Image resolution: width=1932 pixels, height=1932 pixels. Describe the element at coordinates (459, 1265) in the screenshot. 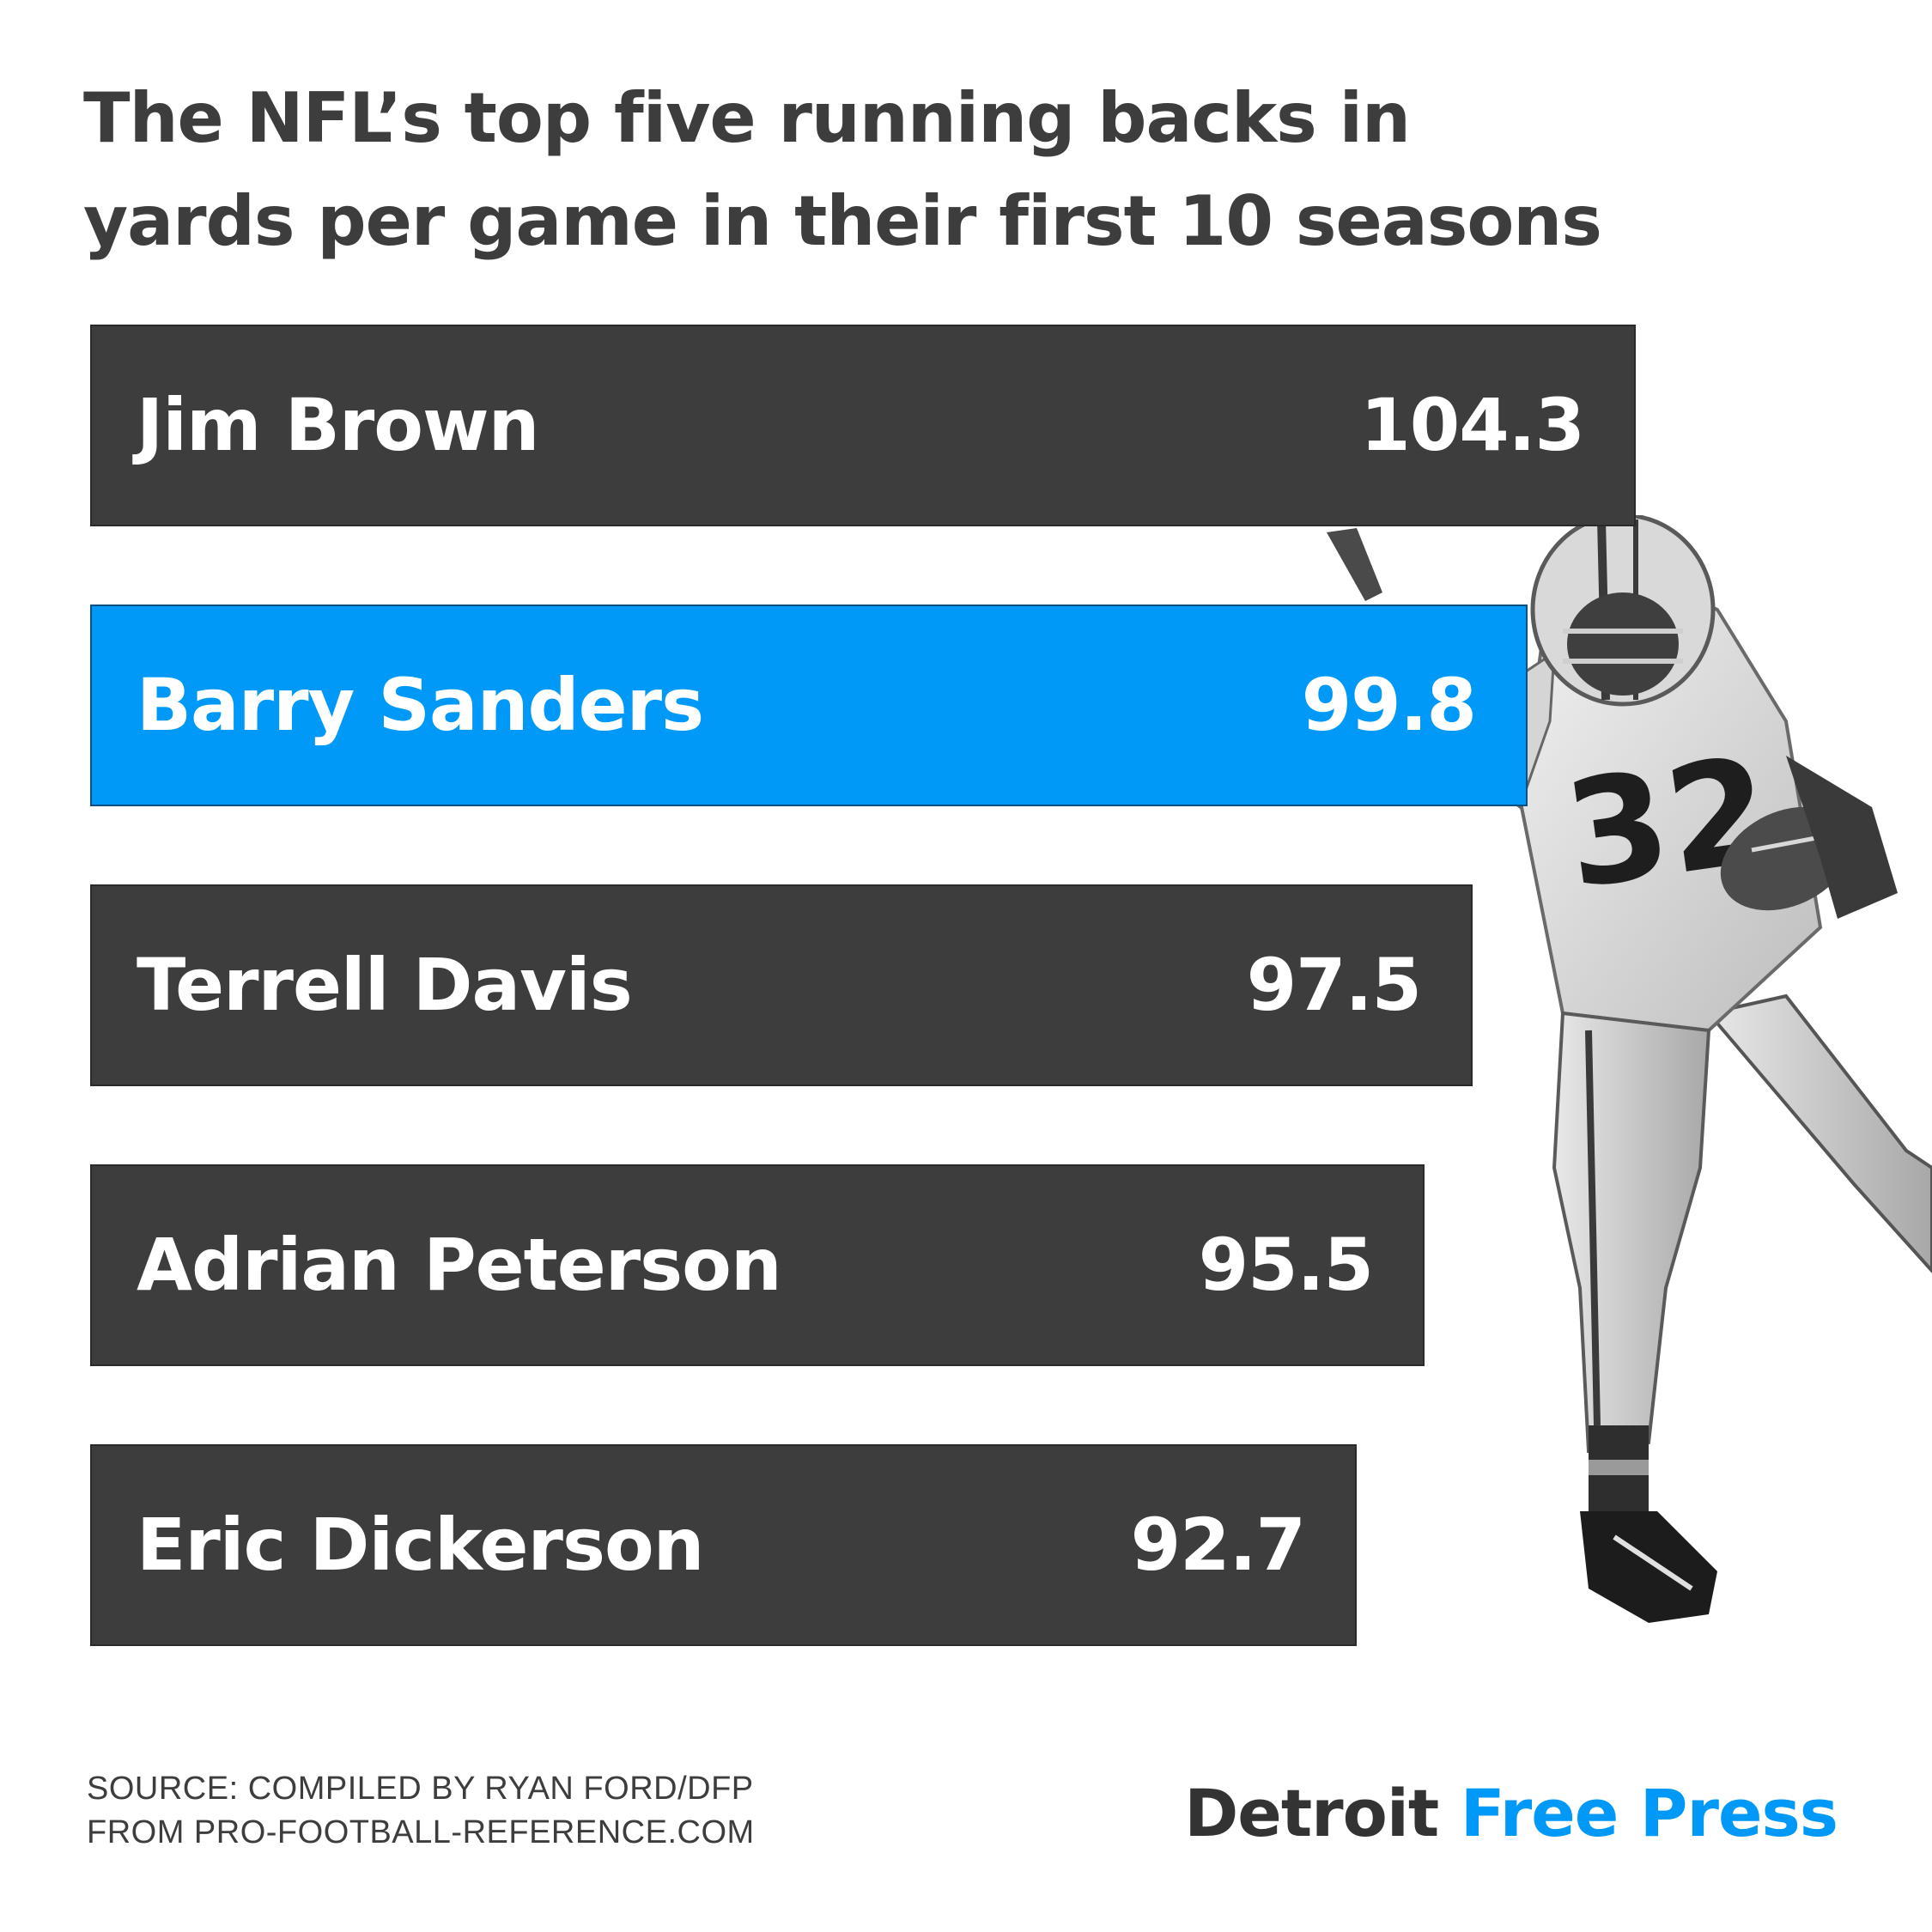

I see `bar-category-label: Adrian Peterson` at that location.